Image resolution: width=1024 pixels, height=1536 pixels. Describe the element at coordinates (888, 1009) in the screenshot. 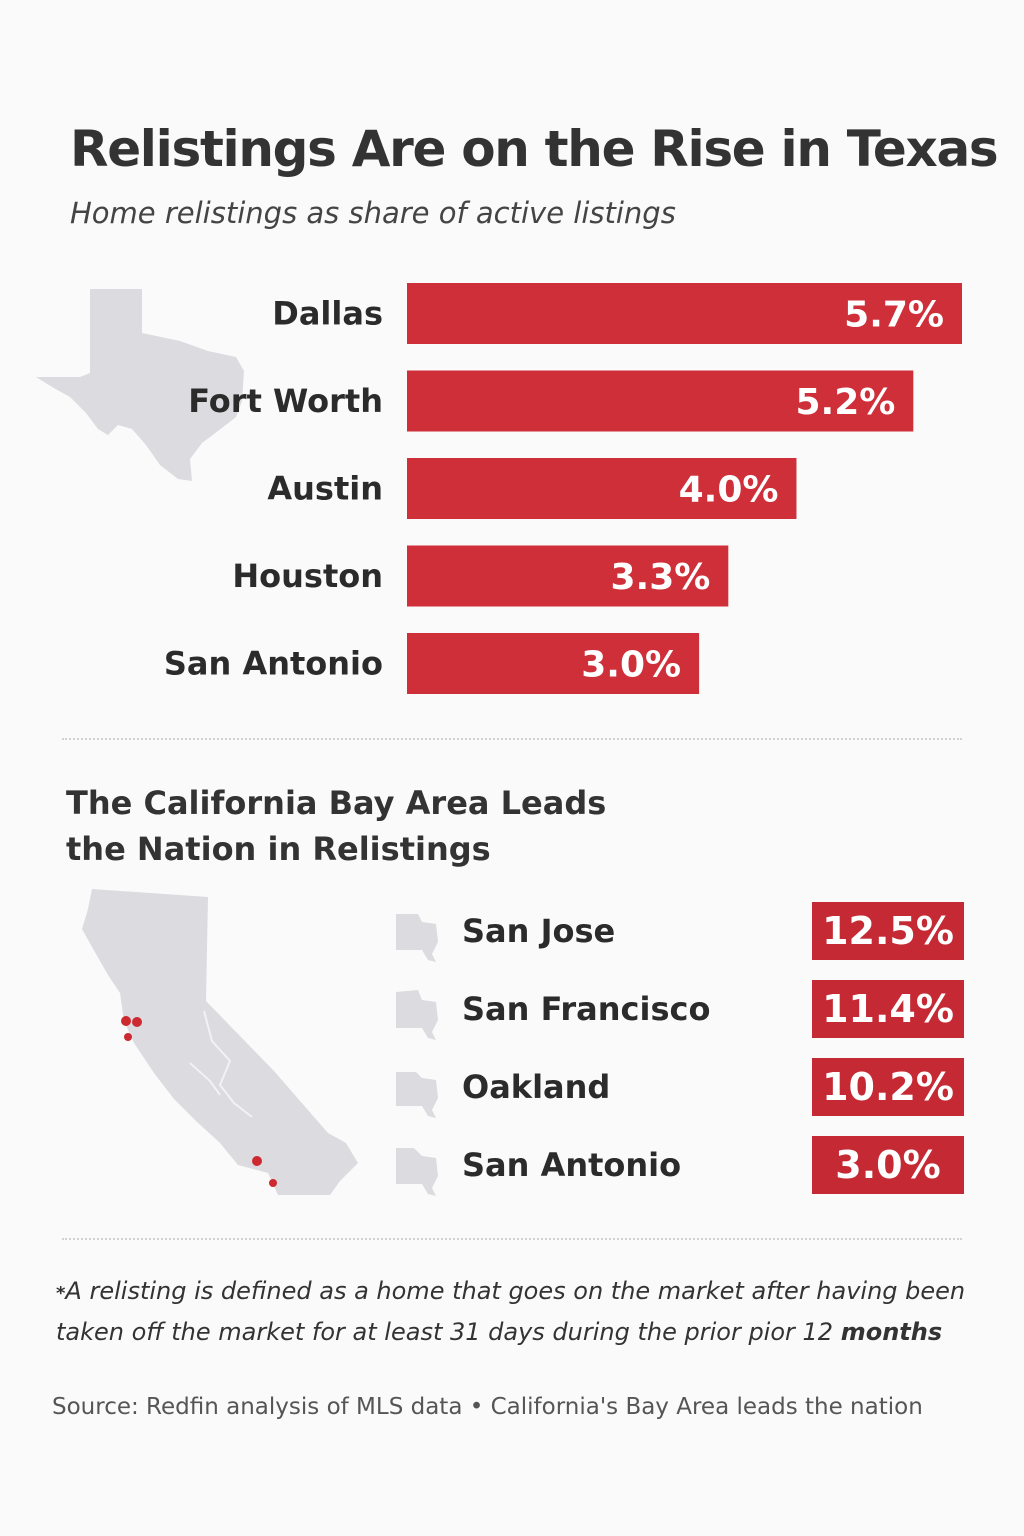

I see `bay-value-badge: 11.4%` at that location.